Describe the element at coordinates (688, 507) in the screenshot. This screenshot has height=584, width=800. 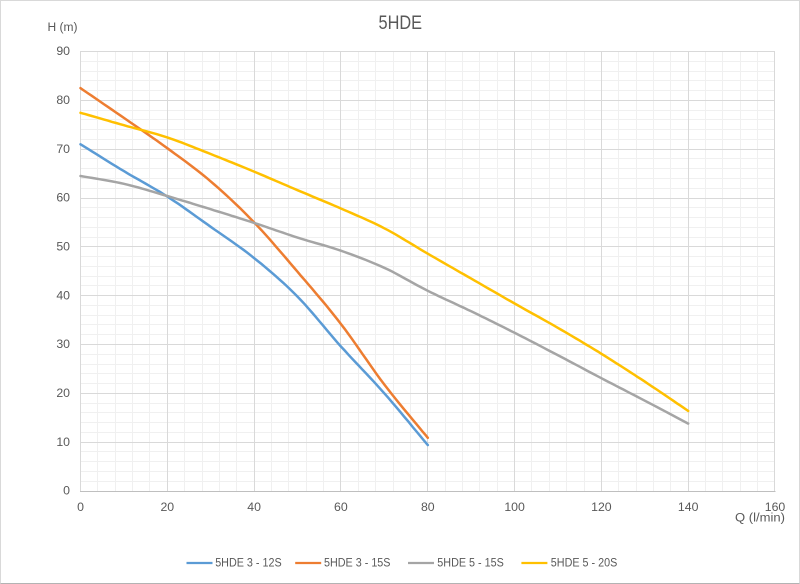
I see `svg-text: 140` at that location.